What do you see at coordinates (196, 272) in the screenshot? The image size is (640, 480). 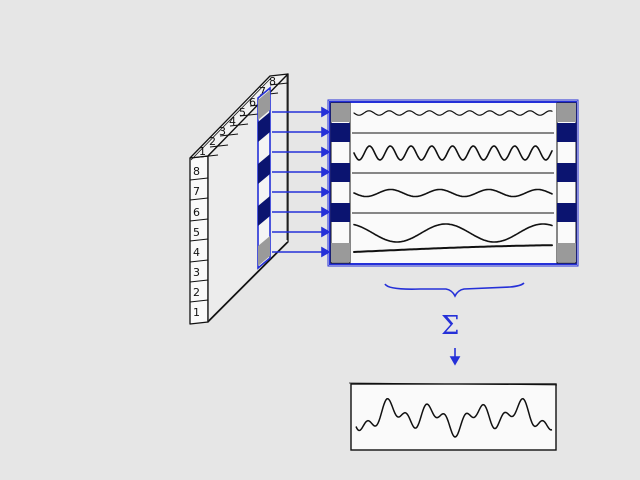 I see `front-label: 3` at bounding box center [196, 272].